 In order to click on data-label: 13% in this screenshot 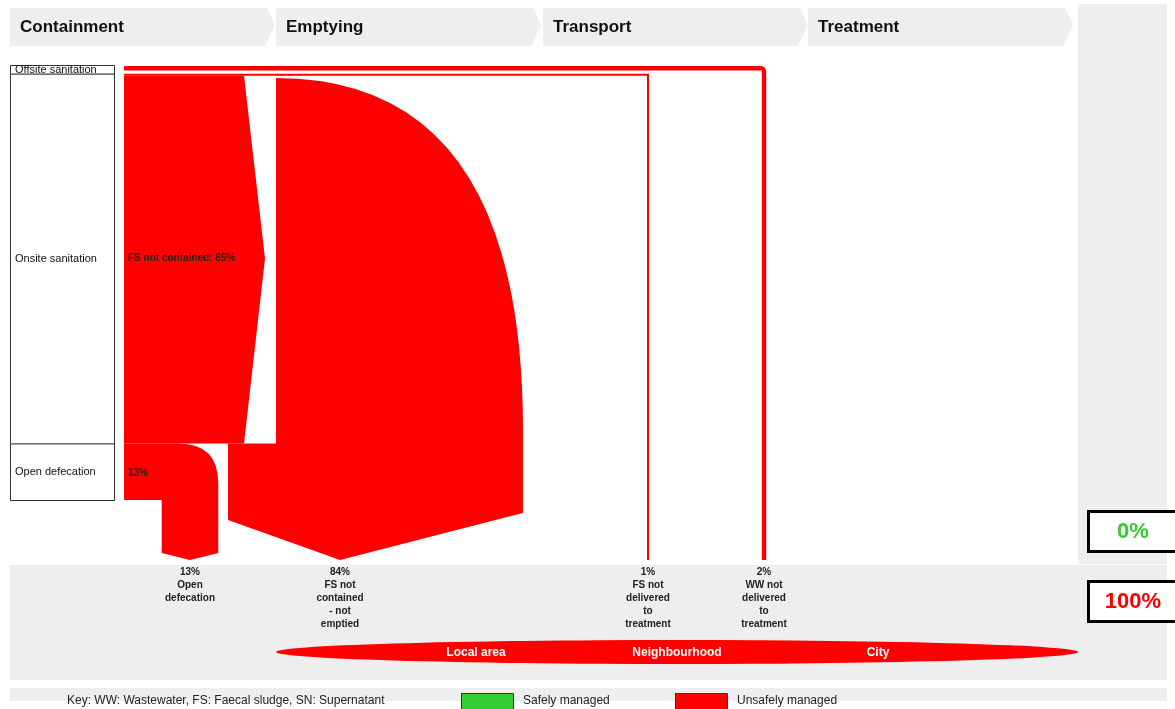, I will do `click(190, 571)`.